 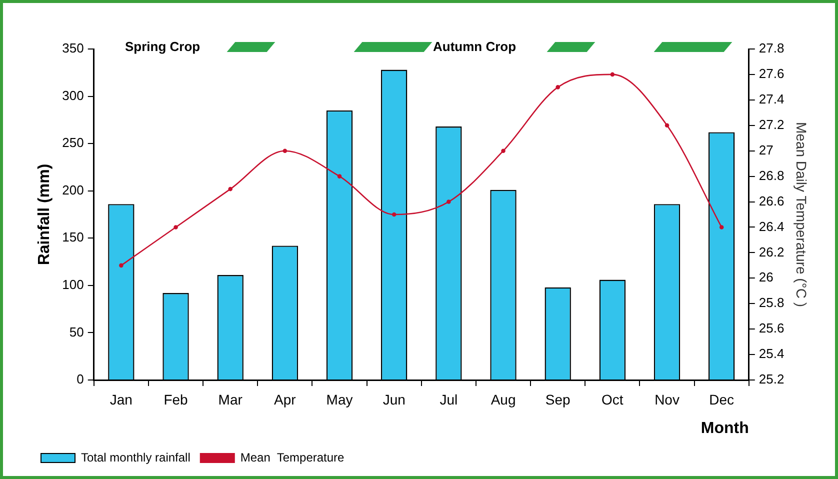 I want to click on x-tick-label: Mar, so click(x=230, y=399).